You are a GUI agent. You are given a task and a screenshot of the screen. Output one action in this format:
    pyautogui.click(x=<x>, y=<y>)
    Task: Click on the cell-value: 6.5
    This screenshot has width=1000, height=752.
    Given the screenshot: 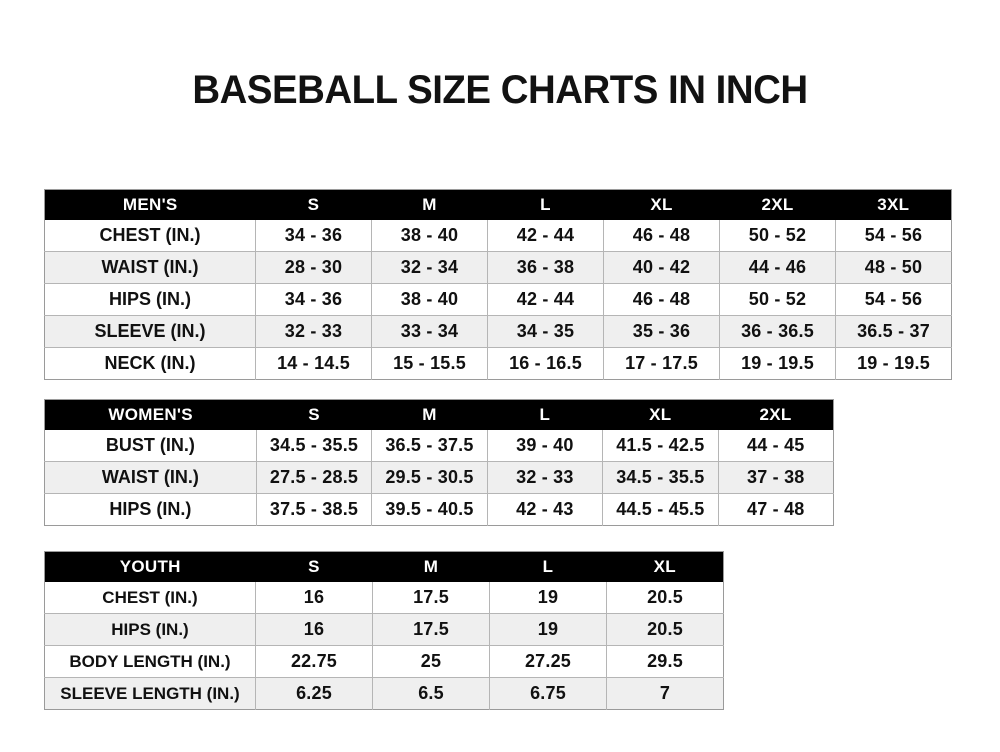 What is the action you would take?
    pyautogui.click(x=431, y=693)
    